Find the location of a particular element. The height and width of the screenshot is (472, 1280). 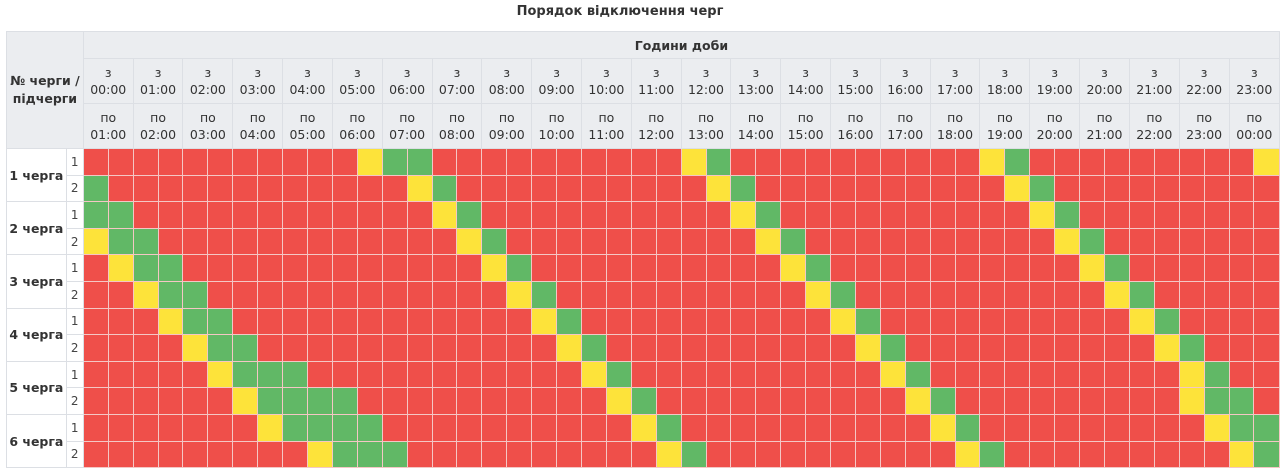

hour-from-header: з 06:00 is located at coordinates (407, 81).